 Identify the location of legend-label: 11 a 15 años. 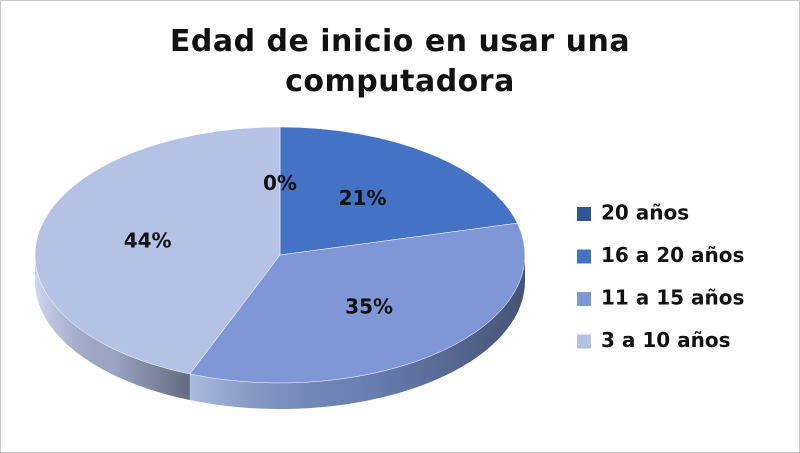
(672, 298).